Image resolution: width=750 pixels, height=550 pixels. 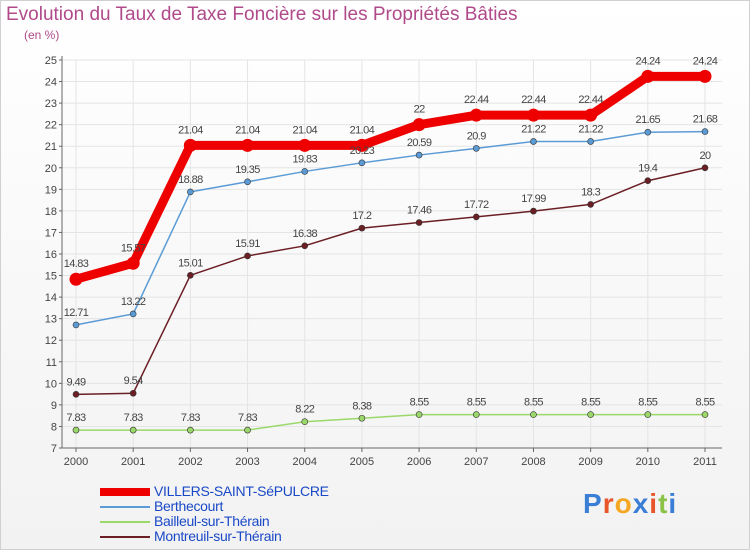 What do you see at coordinates (590, 462) in the screenshot?
I see `x-tick-label: 2009` at bounding box center [590, 462].